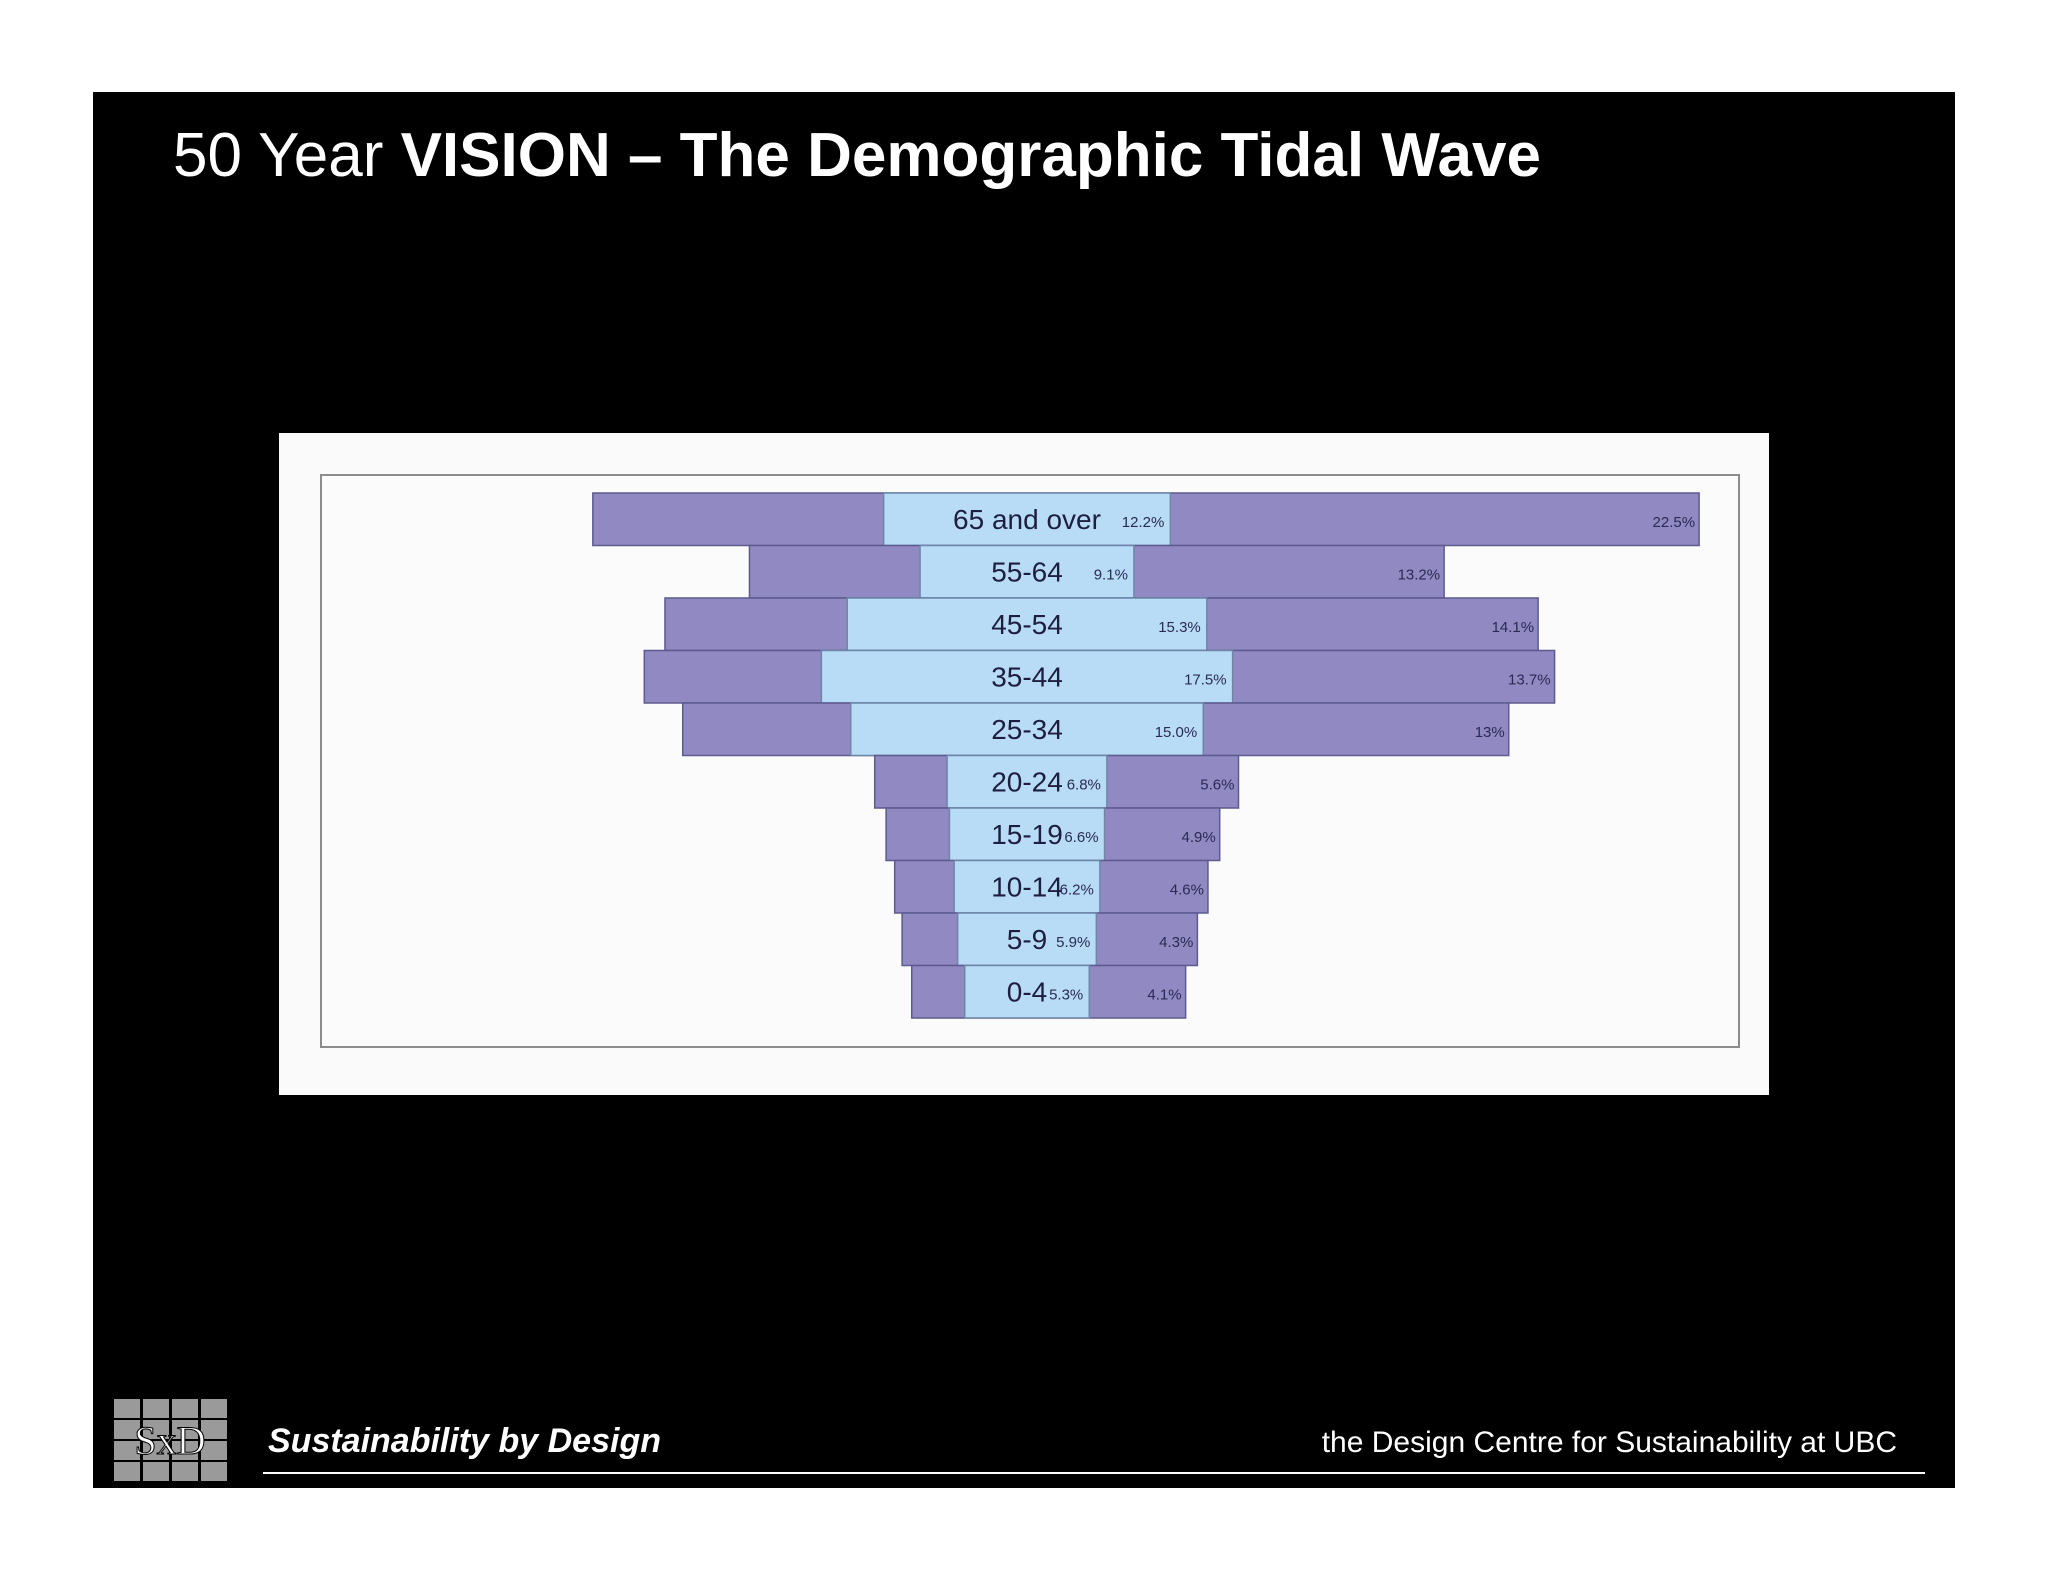 The height and width of the screenshot is (1582, 2048). What do you see at coordinates (1027, 782) in the screenshot?
I see `category-label: 20-24` at bounding box center [1027, 782].